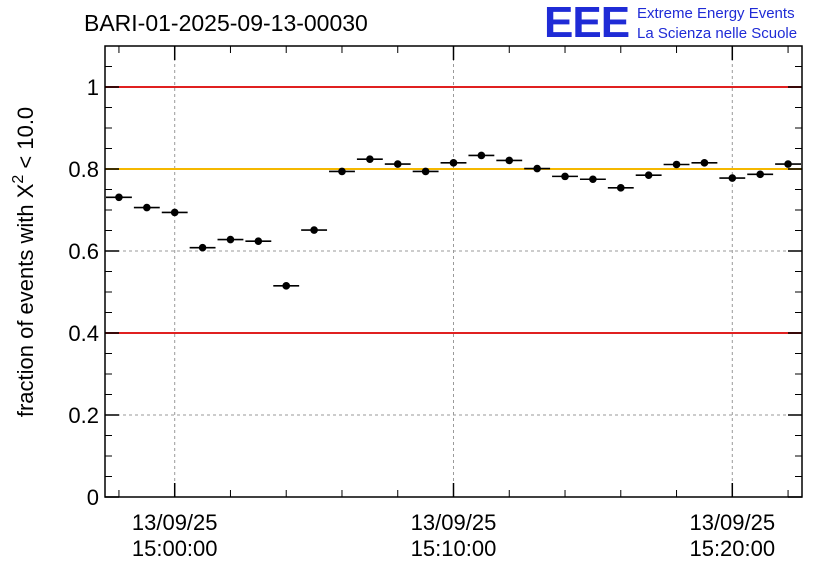  What do you see at coordinates (587, 23) in the screenshot?
I see `logo-letters: EEE` at bounding box center [587, 23].